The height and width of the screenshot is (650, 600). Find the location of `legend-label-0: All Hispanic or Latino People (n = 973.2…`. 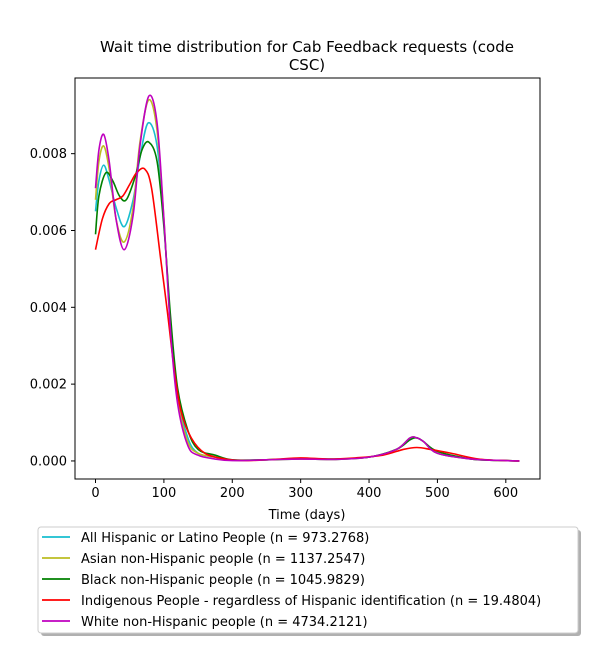

legend-label-0: All Hispanic or Latino People (n = 973.2… is located at coordinates (225, 538).